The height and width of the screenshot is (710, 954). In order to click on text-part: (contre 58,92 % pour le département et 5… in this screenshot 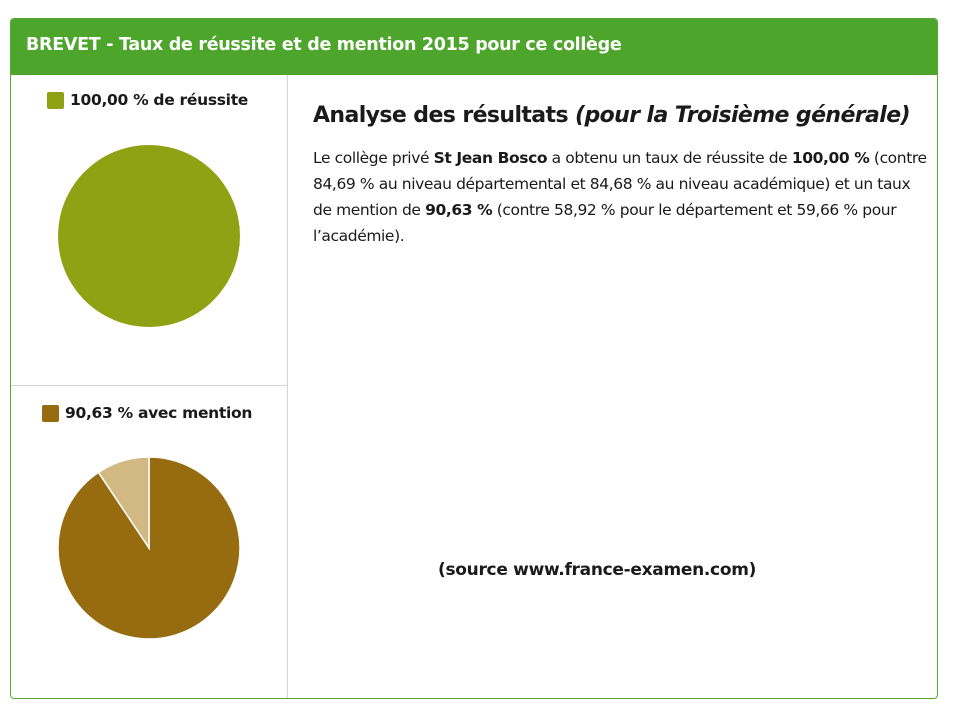, I will do `click(605, 223)`.